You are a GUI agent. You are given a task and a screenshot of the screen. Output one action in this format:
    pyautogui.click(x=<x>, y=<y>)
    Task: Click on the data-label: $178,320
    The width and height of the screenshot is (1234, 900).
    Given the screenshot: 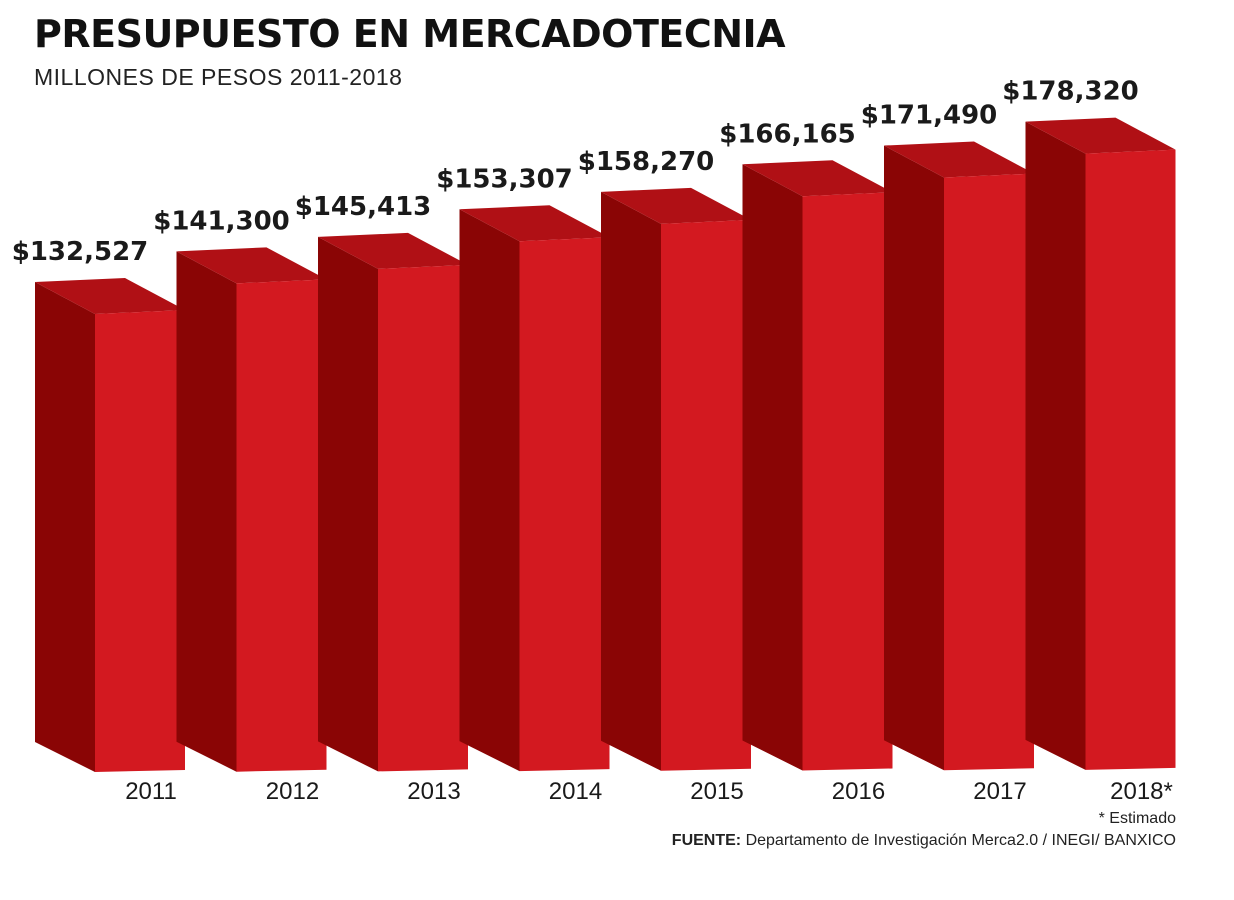 What is the action you would take?
    pyautogui.click(x=1070, y=92)
    